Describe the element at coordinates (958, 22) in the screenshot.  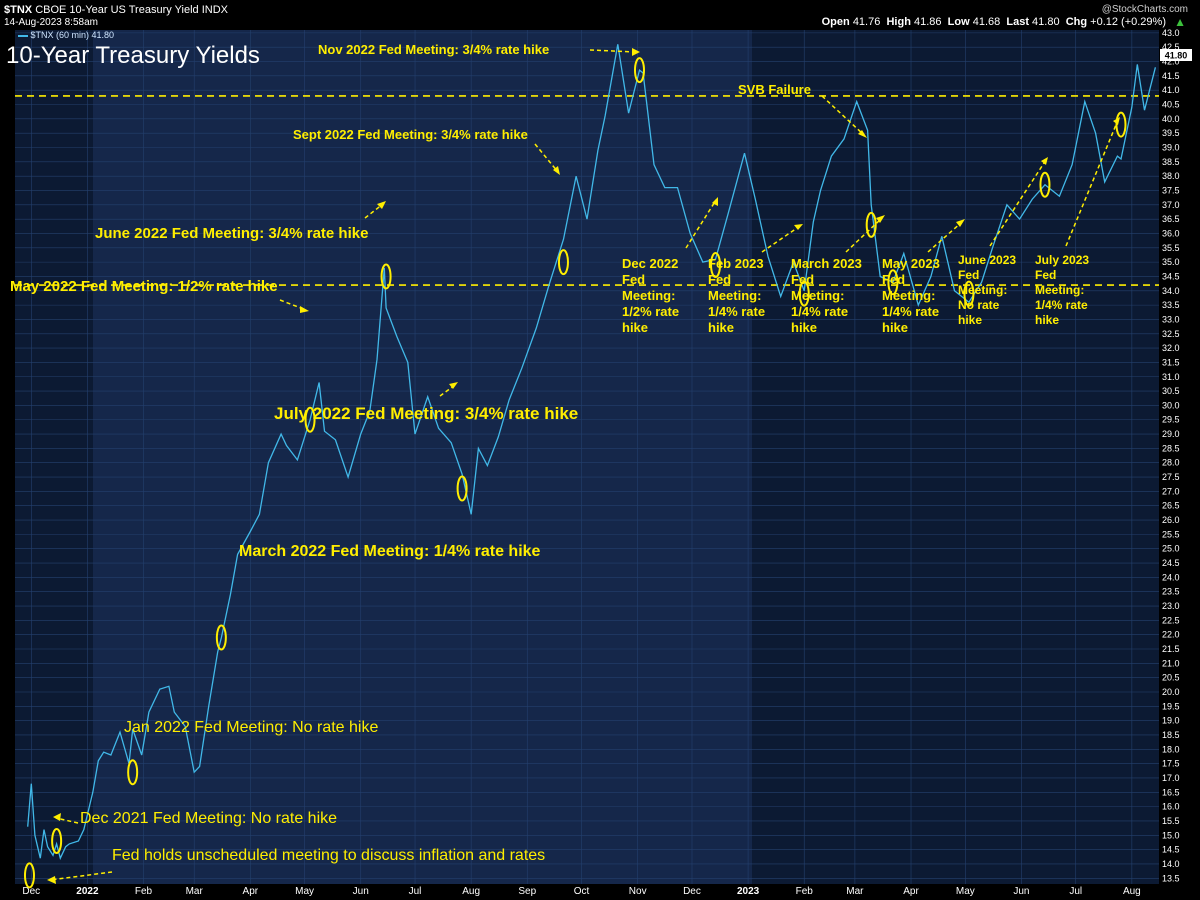
I see `low-label: Low` at that location.